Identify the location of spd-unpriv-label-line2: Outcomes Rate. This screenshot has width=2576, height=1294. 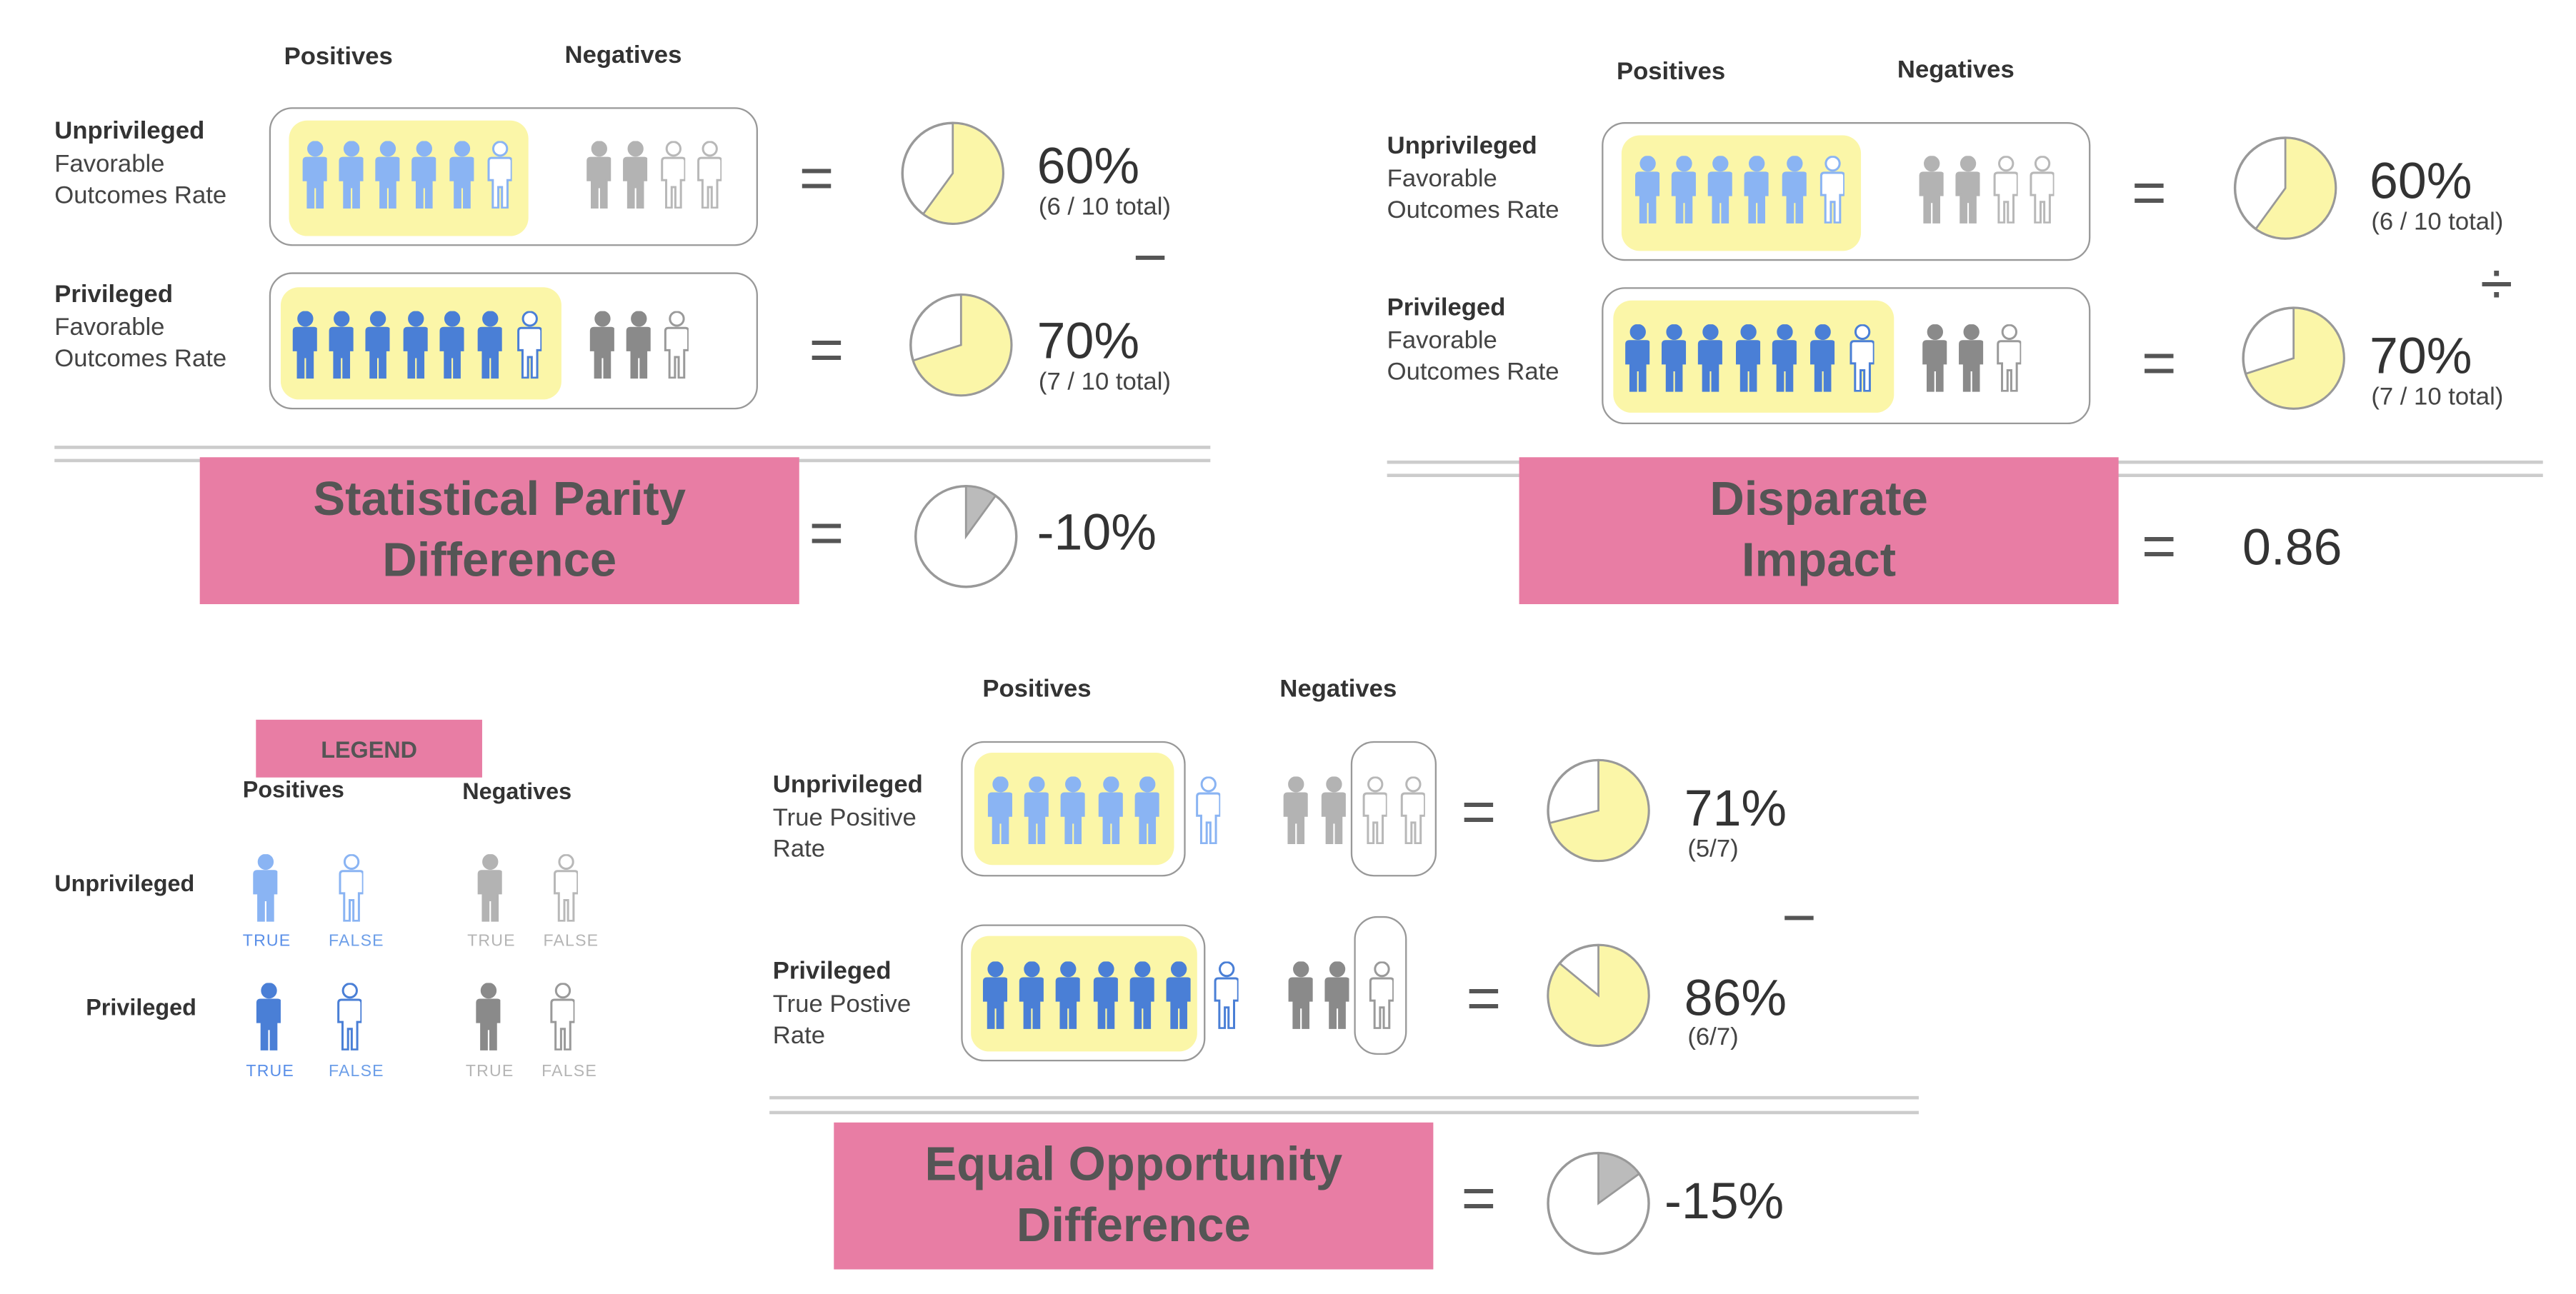
(140, 195).